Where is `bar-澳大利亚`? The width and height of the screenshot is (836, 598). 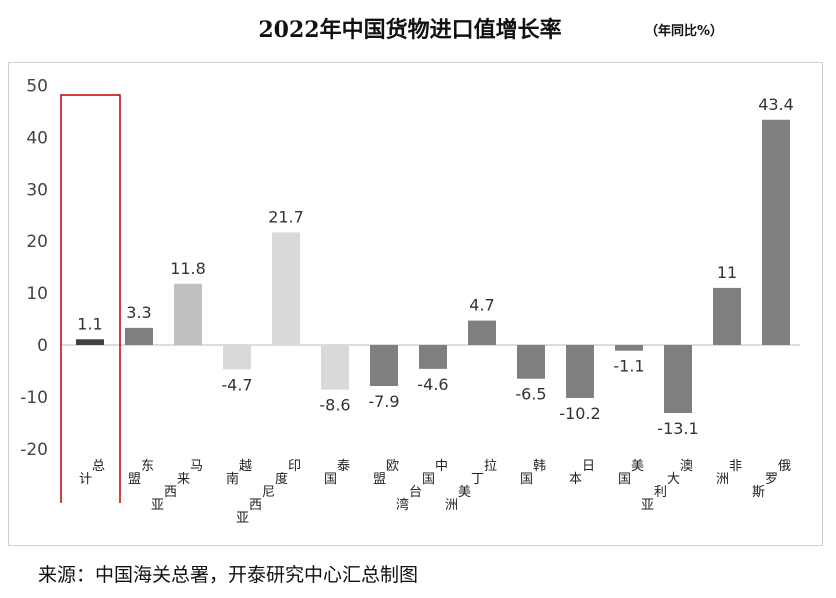
bar-澳大利亚 is located at coordinates (678, 379).